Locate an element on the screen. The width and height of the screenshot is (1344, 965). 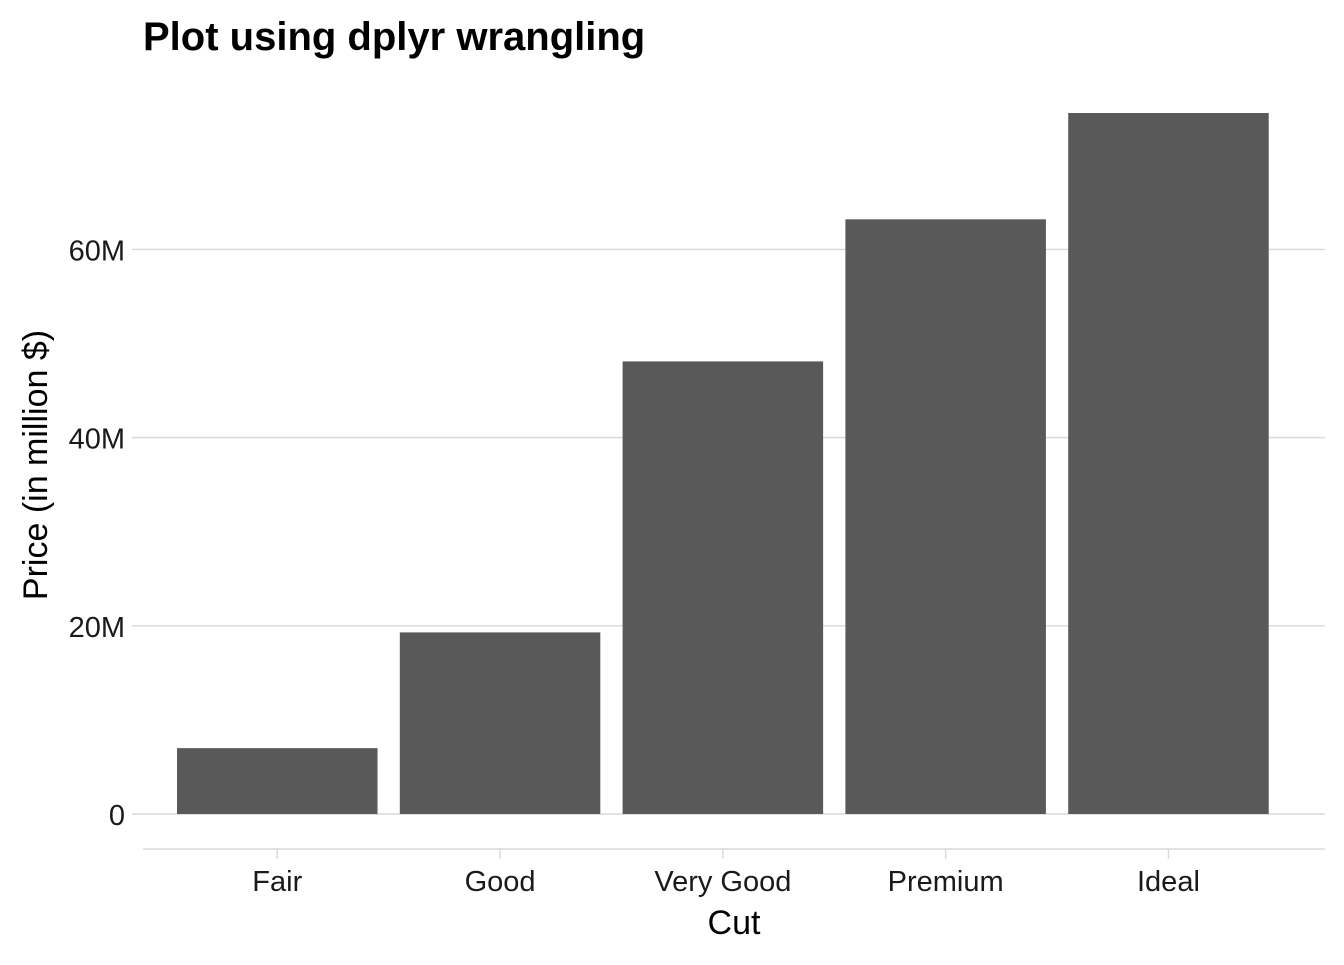
y-tick-label: 60M is located at coordinates (97, 251).